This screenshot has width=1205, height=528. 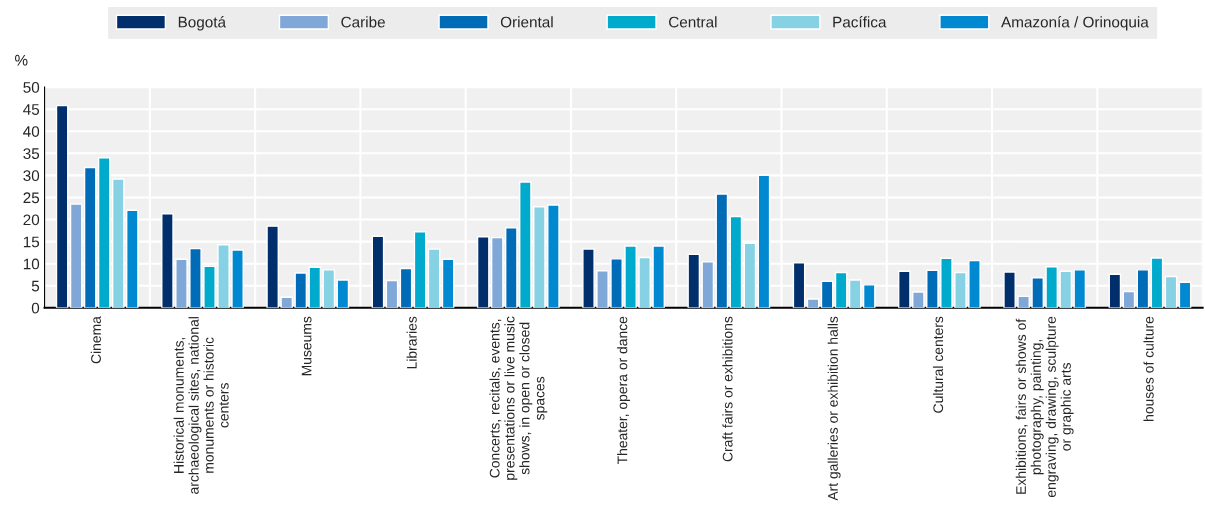 What do you see at coordinates (31, 176) in the screenshot?
I see `y-tick-label: 30` at bounding box center [31, 176].